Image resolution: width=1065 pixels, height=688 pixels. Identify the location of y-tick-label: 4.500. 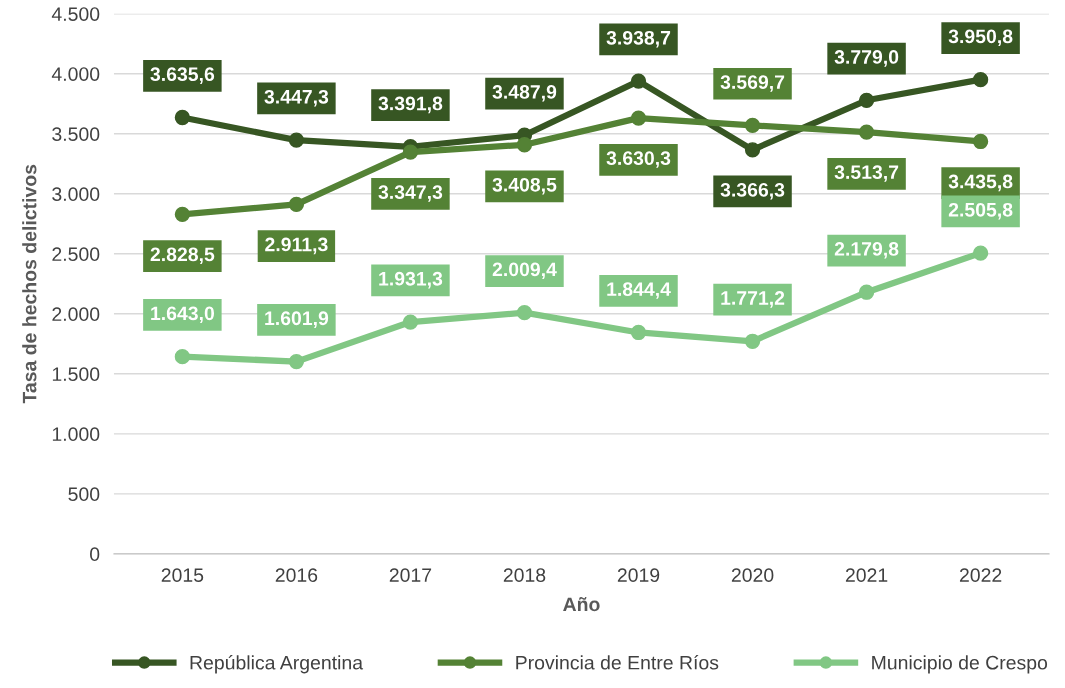
(75, 14).